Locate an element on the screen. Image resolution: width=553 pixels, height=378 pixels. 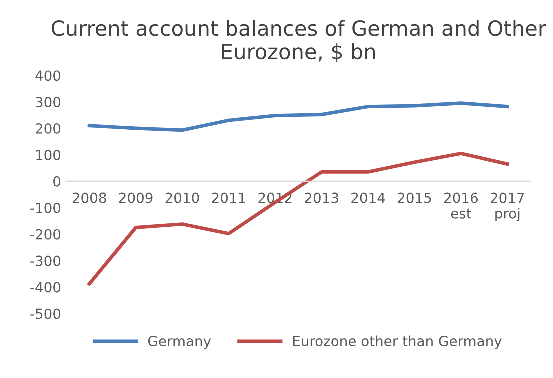
y-tick-label: -400 is located at coordinates (45, 287).